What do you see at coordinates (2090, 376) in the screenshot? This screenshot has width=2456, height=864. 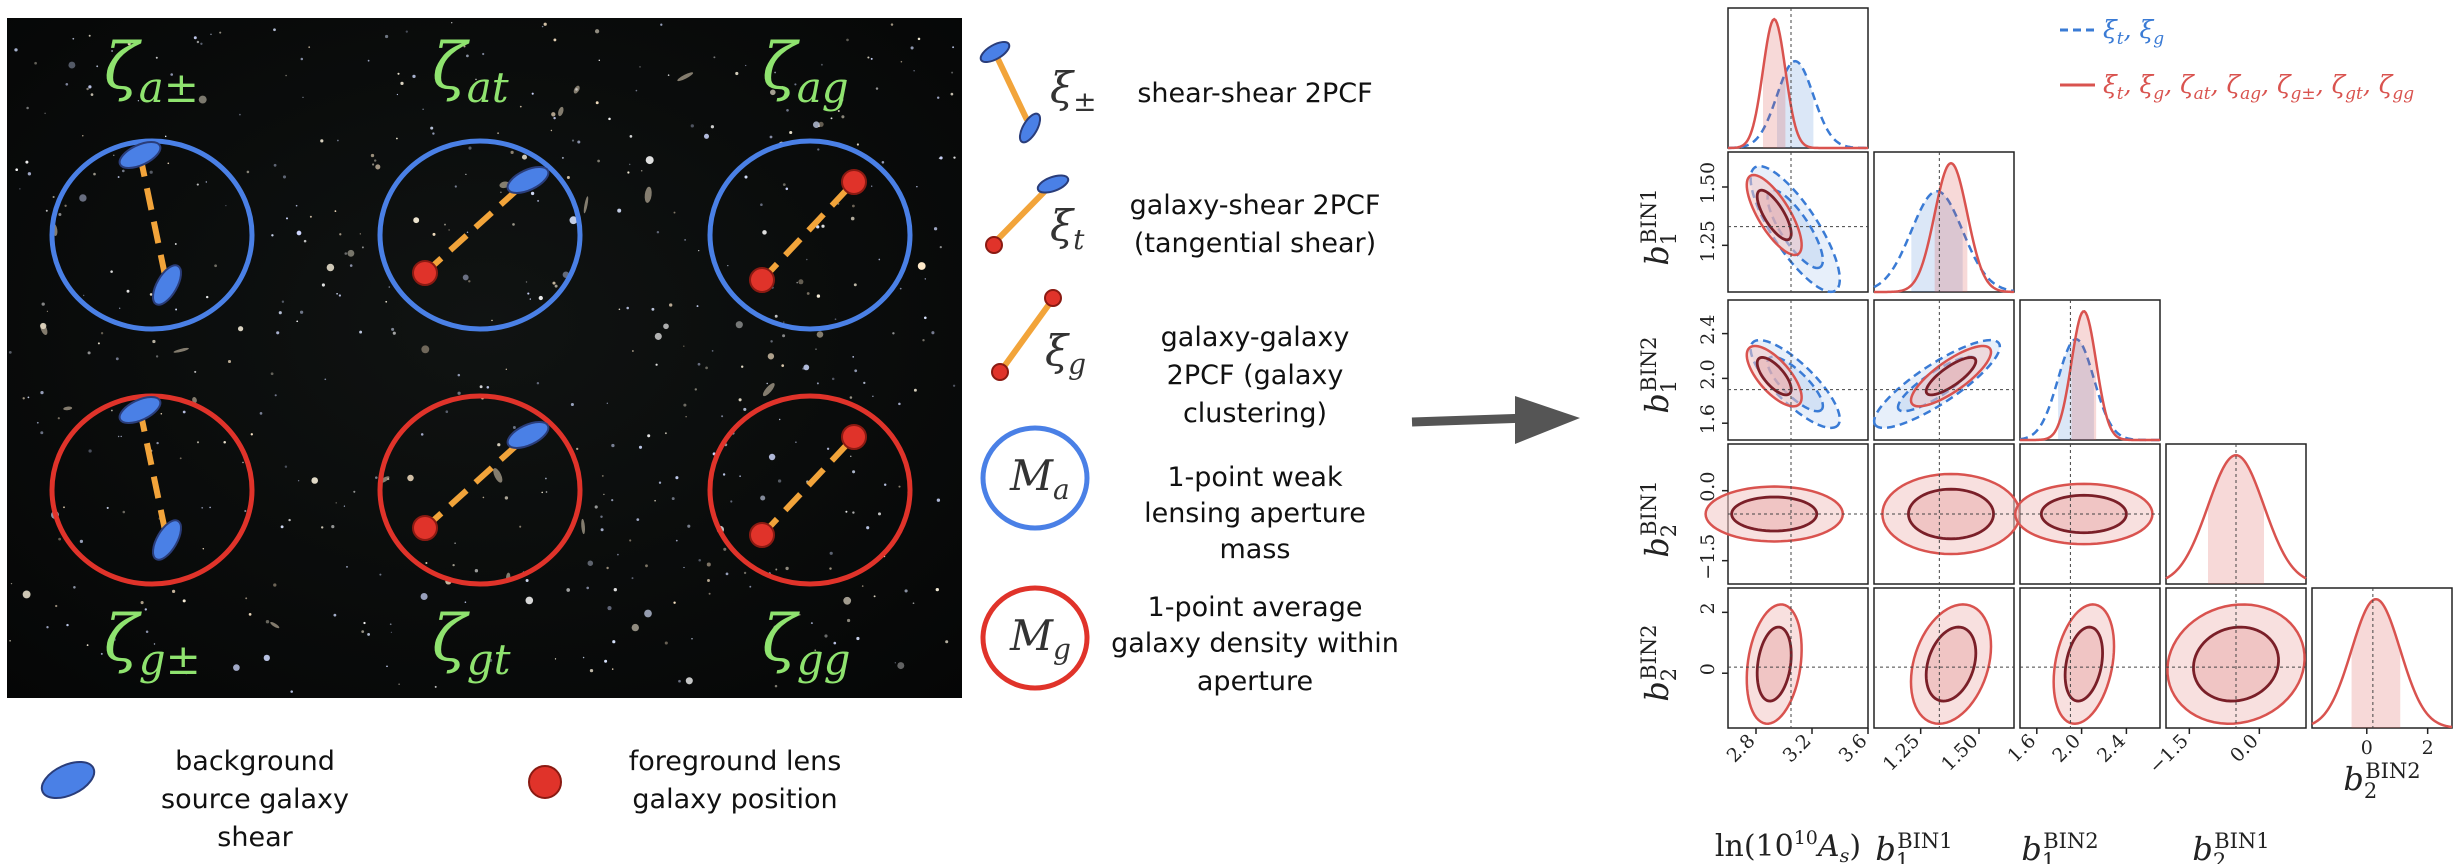 I see `marginal-curve` at bounding box center [2090, 376].